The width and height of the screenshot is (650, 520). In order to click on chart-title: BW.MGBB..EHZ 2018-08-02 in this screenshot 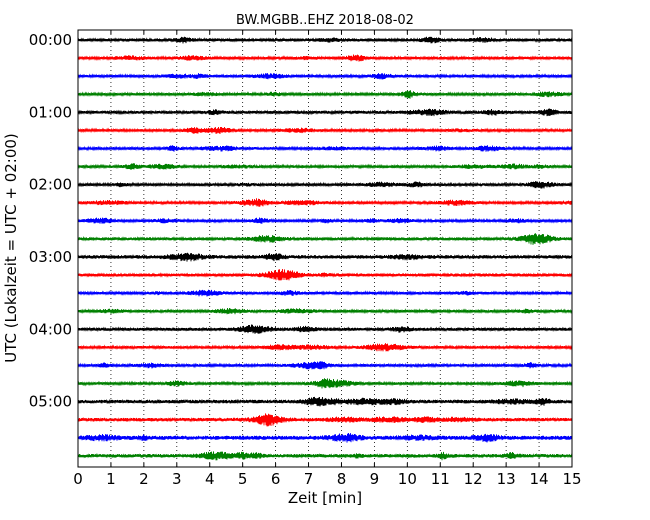, I will do `click(325, 20)`.